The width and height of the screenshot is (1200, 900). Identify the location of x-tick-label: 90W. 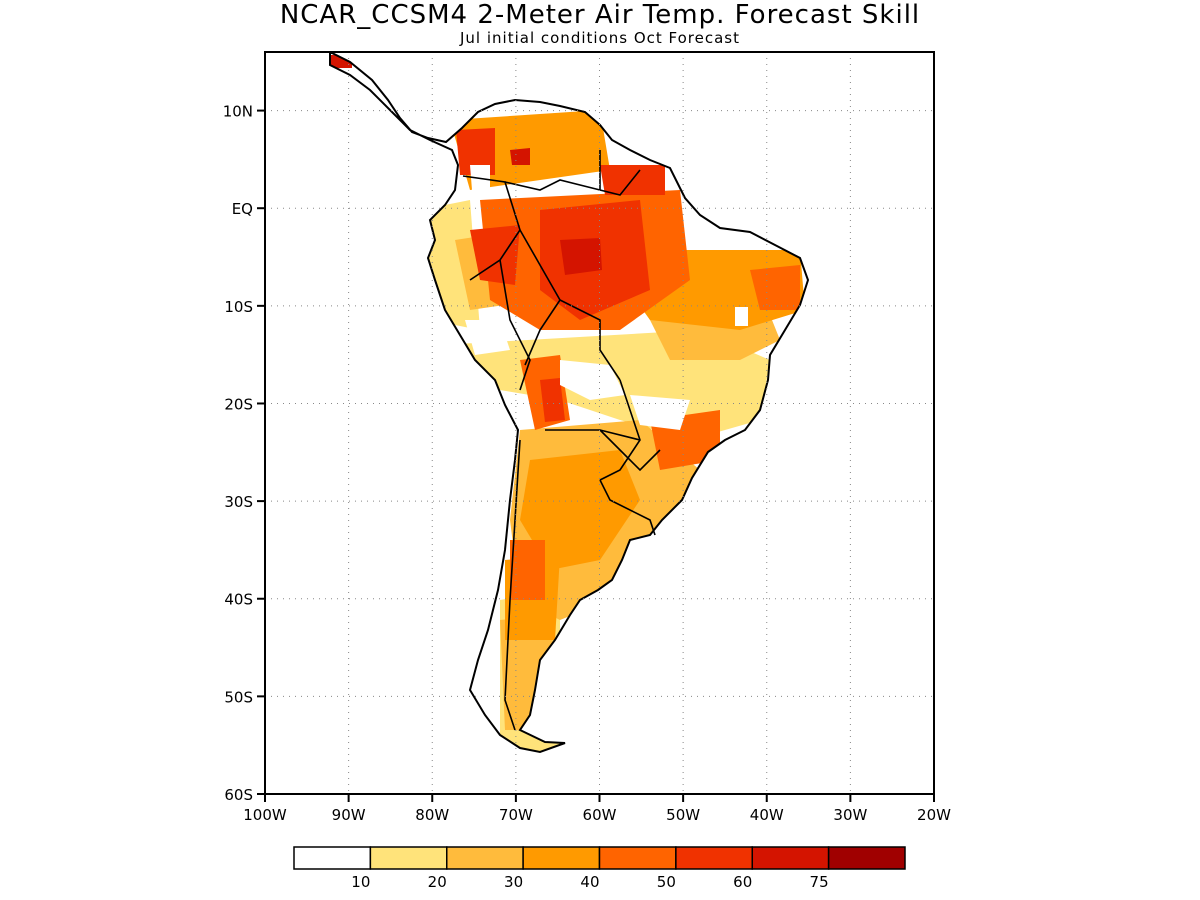
(349, 815).